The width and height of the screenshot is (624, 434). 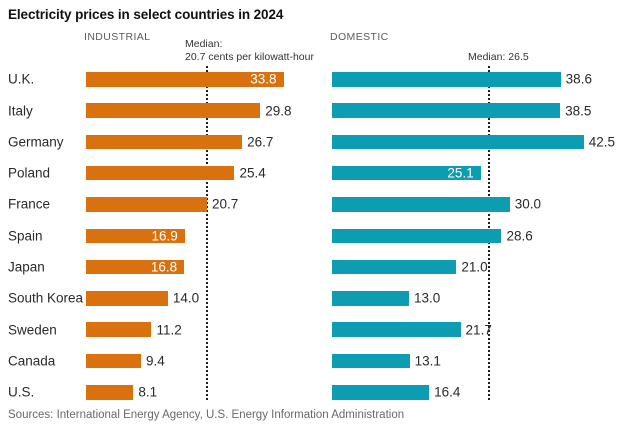 What do you see at coordinates (207, 233) in the screenshot?
I see `industrial-median-line` at bounding box center [207, 233].